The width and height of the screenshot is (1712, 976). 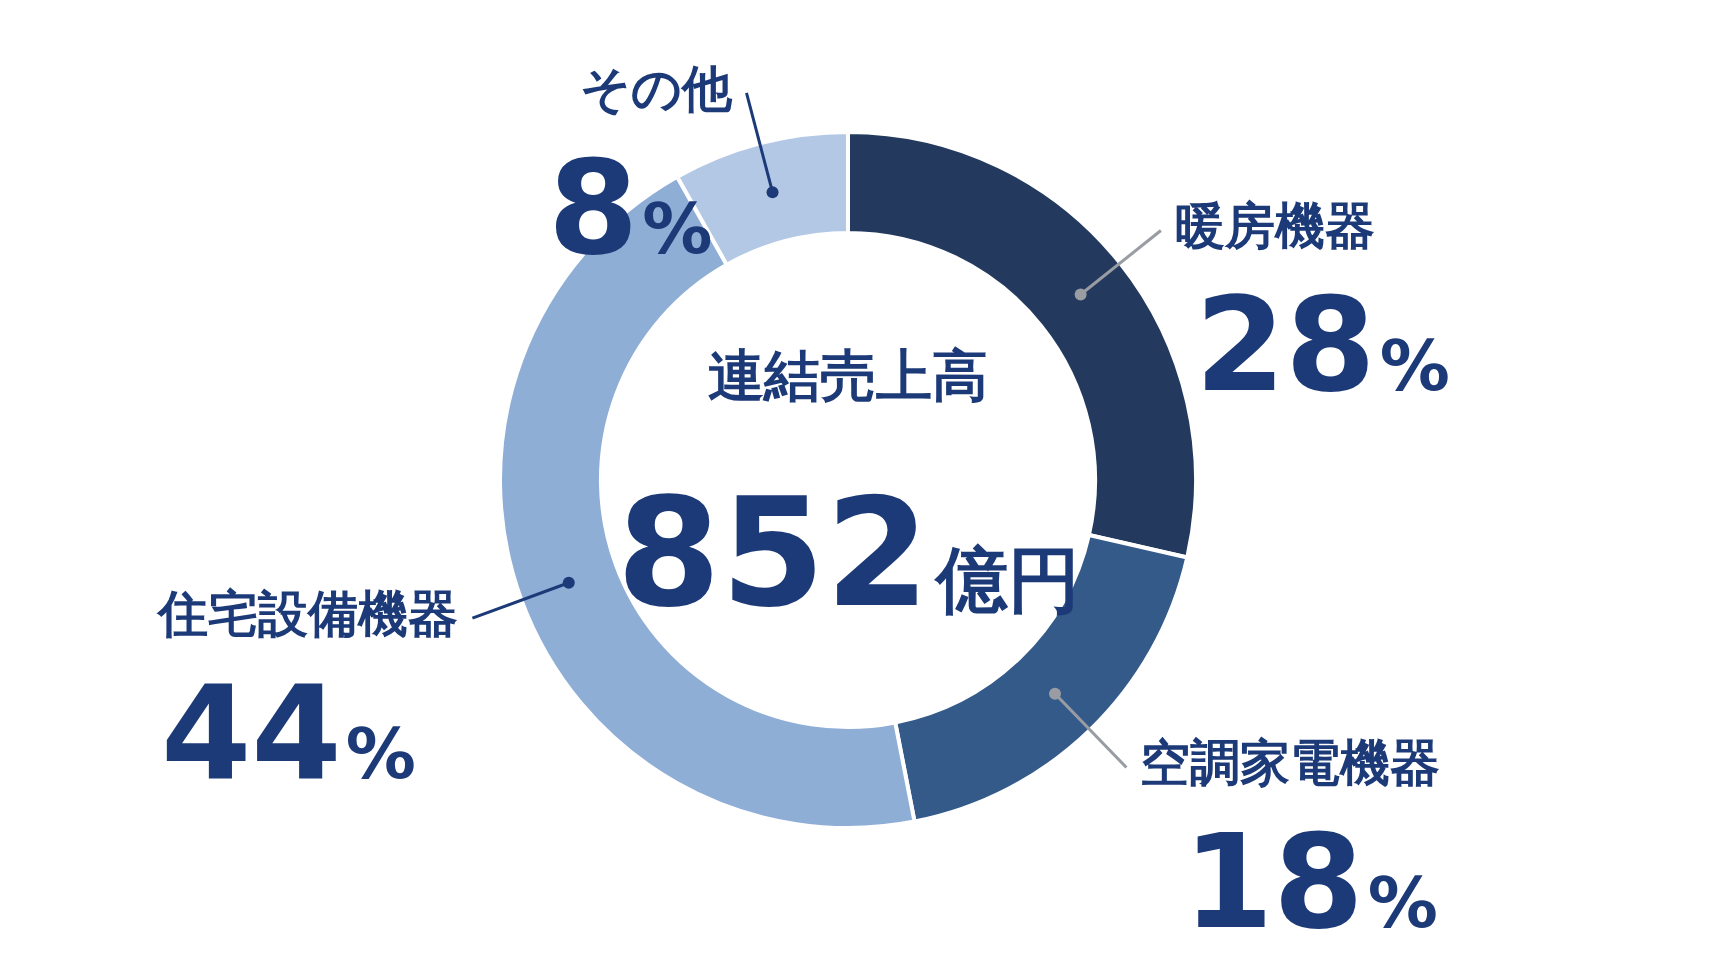 What do you see at coordinates (1274, 226) in the screenshot?
I see `slice-label: 暖房機器` at bounding box center [1274, 226].